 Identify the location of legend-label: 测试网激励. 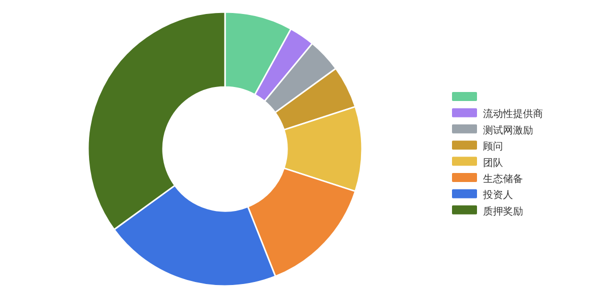
(508, 130).